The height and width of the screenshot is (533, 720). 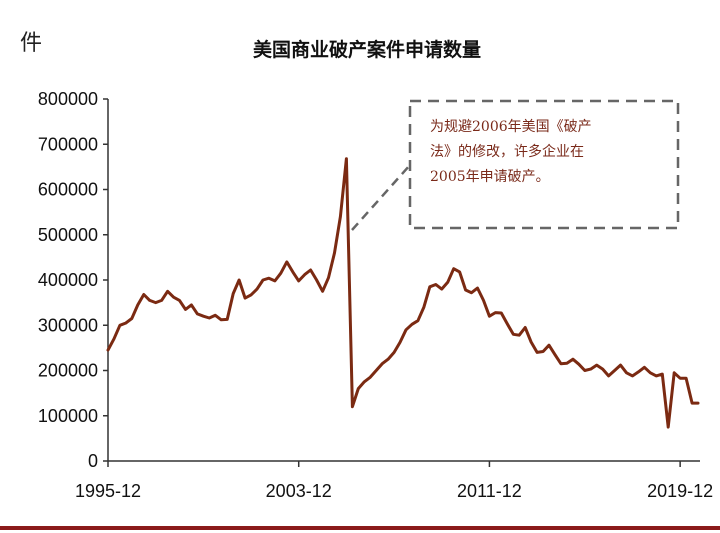 What do you see at coordinates (68, 144) in the screenshot?
I see `y-tick-label: 700000` at bounding box center [68, 144].